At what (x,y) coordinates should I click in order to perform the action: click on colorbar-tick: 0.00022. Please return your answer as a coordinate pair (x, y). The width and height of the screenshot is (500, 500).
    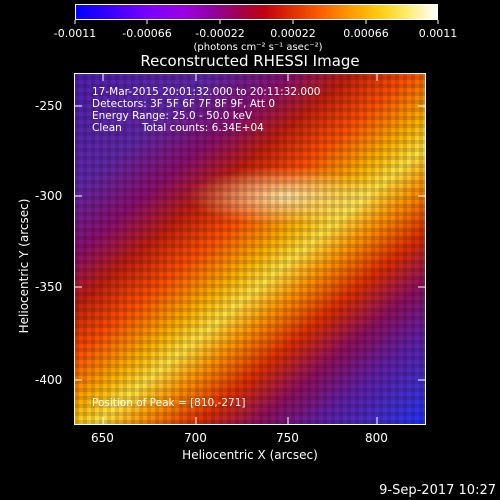
    Looking at the image, I should click on (293, 33).